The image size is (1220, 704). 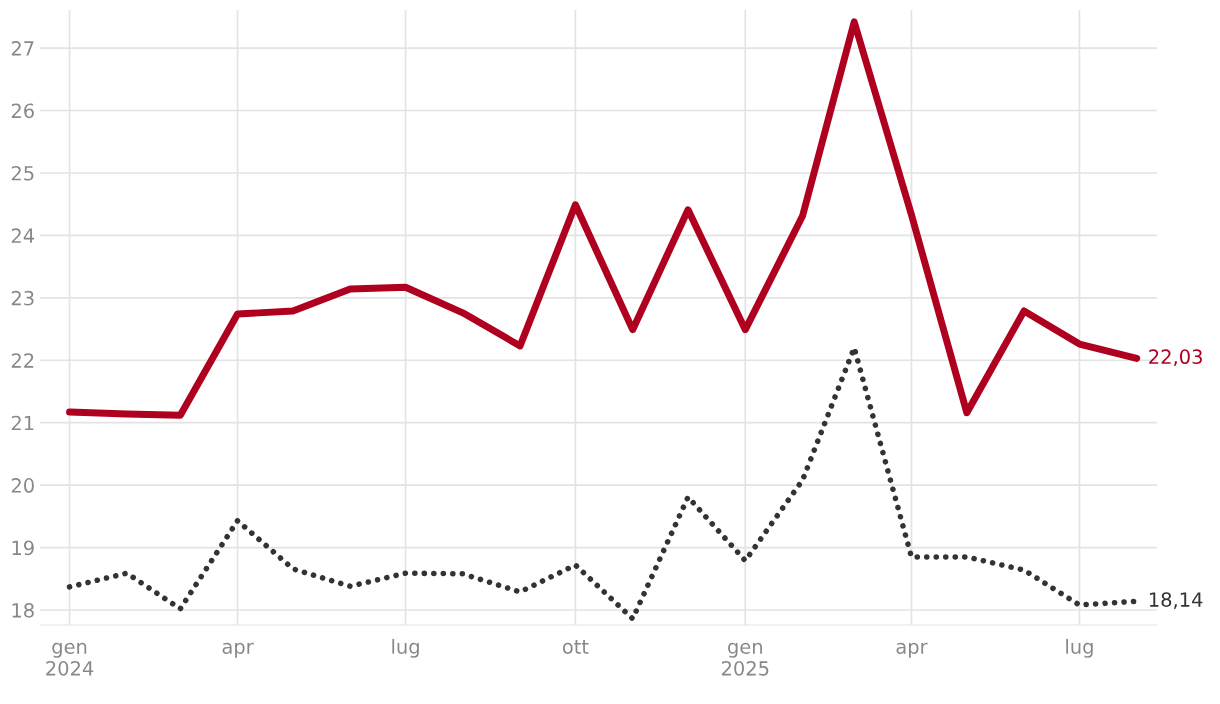 I want to click on y-tick-label: 27, so click(x=22, y=48).